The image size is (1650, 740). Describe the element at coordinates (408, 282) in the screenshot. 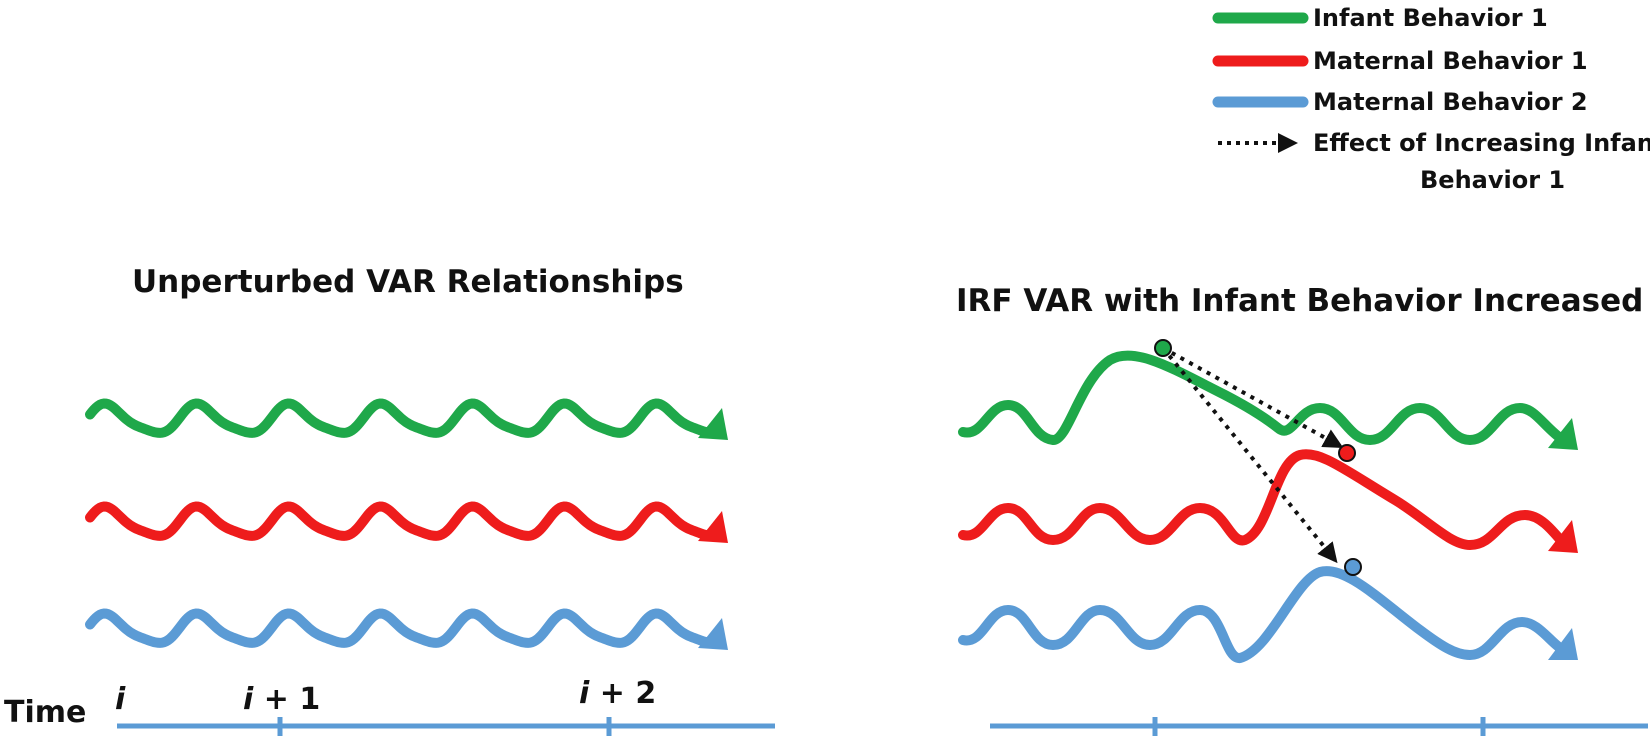

I see `left-panel-title: Unperturbed VAR Relationships` at that location.